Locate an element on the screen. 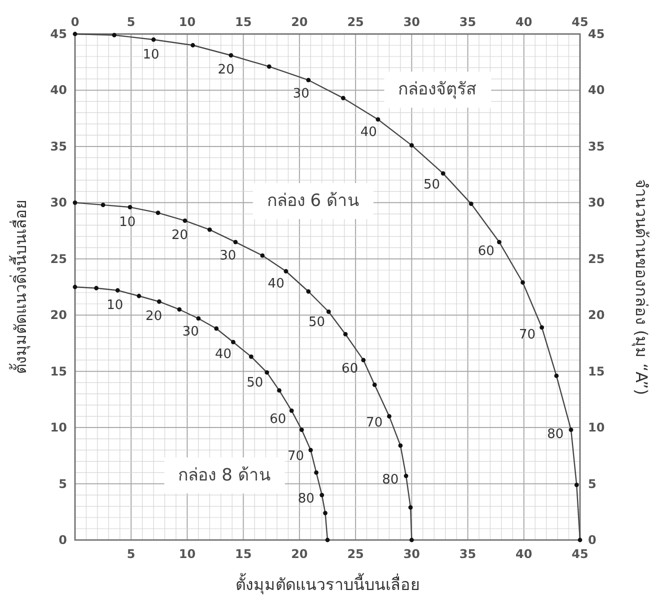 The width and height of the screenshot is (664, 601). x2-tick-label: 20 is located at coordinates (299, 22).